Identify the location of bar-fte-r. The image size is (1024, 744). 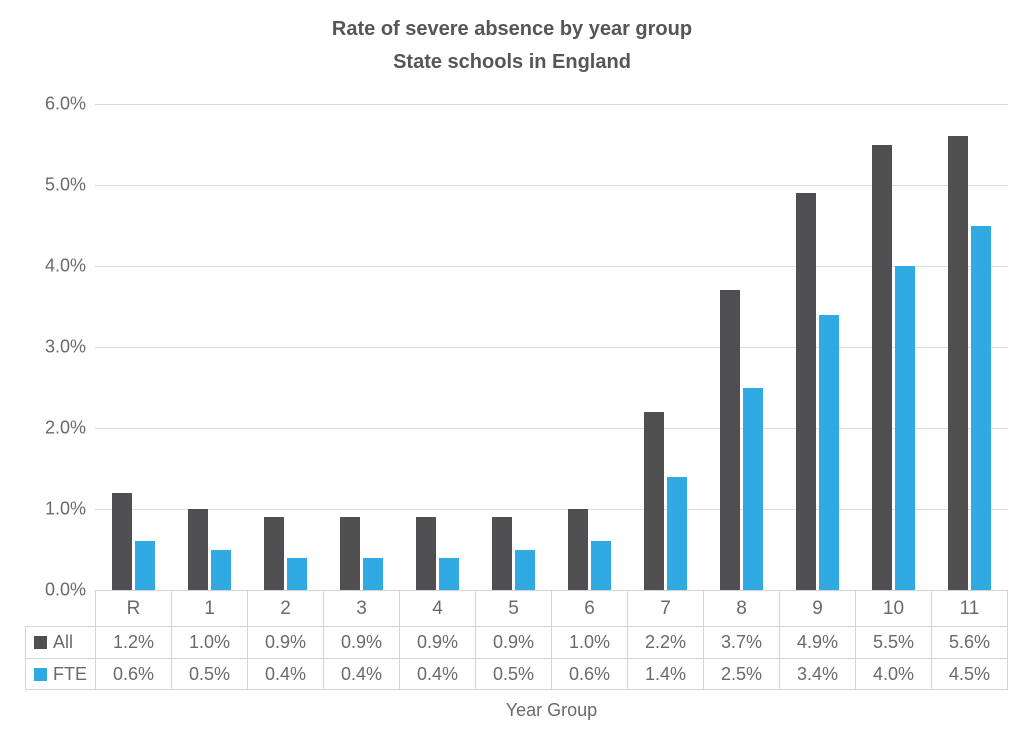
(144, 565).